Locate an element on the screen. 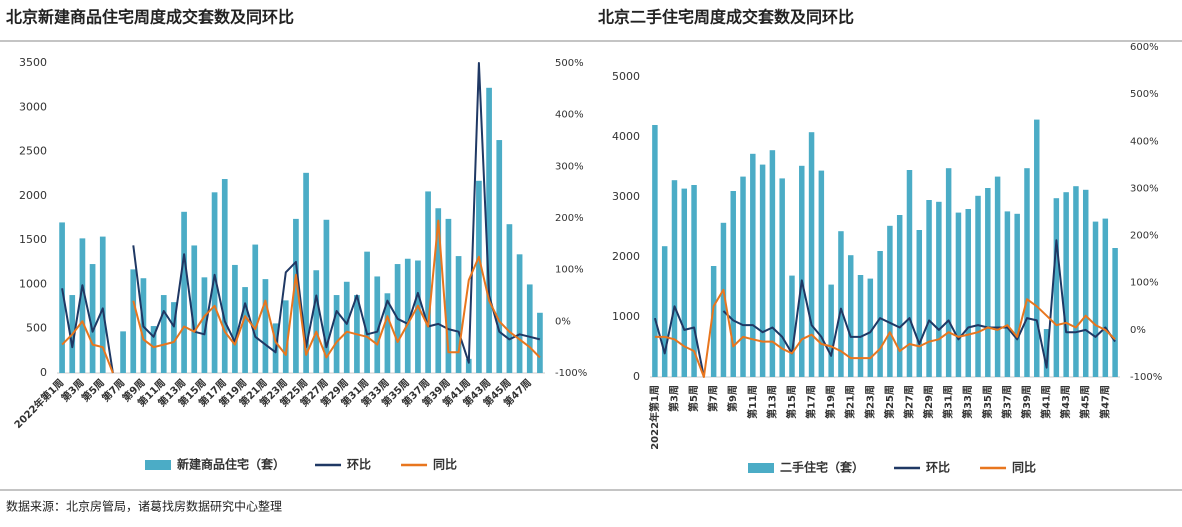  y-tick-label: 5000 is located at coordinates (626, 76).